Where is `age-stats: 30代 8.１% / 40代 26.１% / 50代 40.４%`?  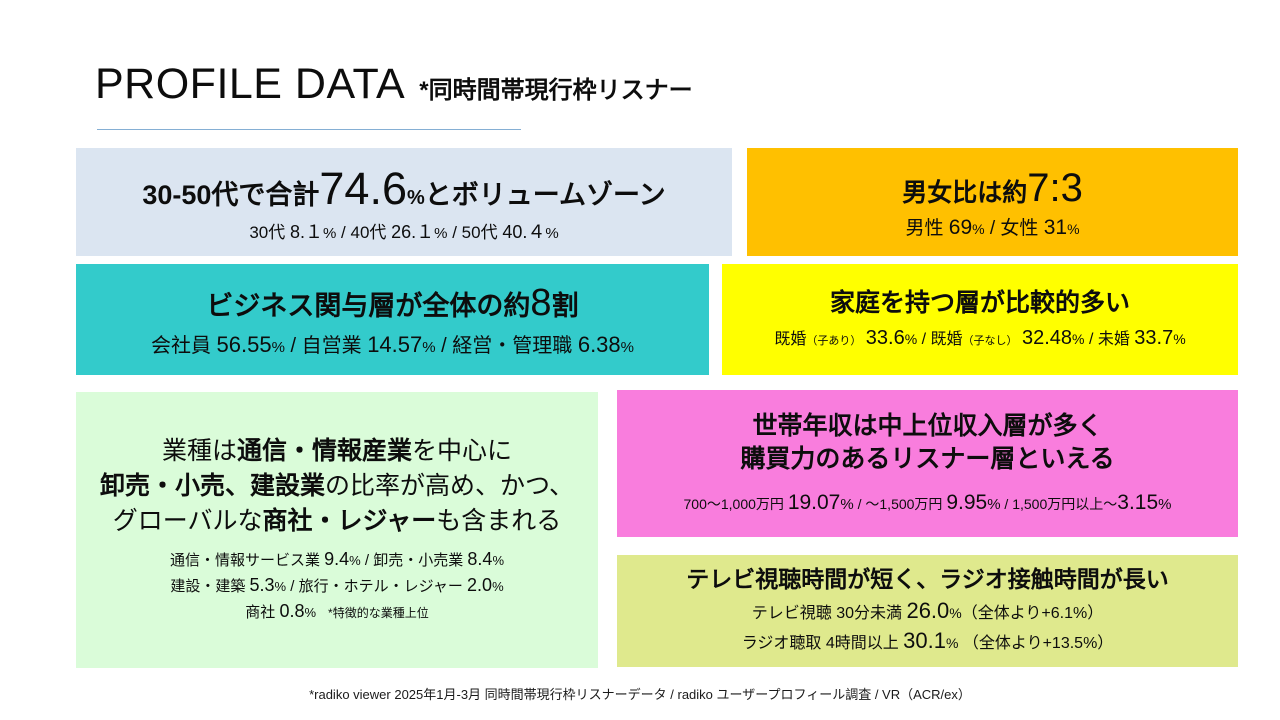
age-stats: 30代 8.１% / 40代 26.１% / 50代 40.４% is located at coordinates (403, 232).